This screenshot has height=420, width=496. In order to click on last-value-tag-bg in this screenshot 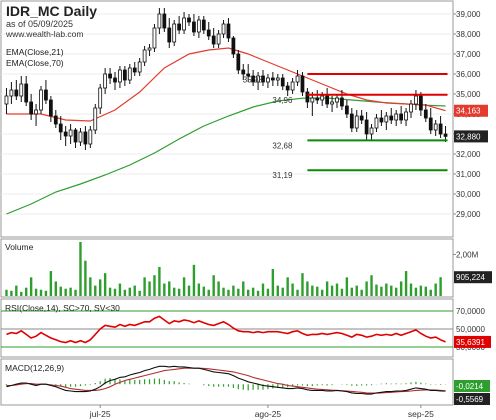, I will do `click(471, 110)`.